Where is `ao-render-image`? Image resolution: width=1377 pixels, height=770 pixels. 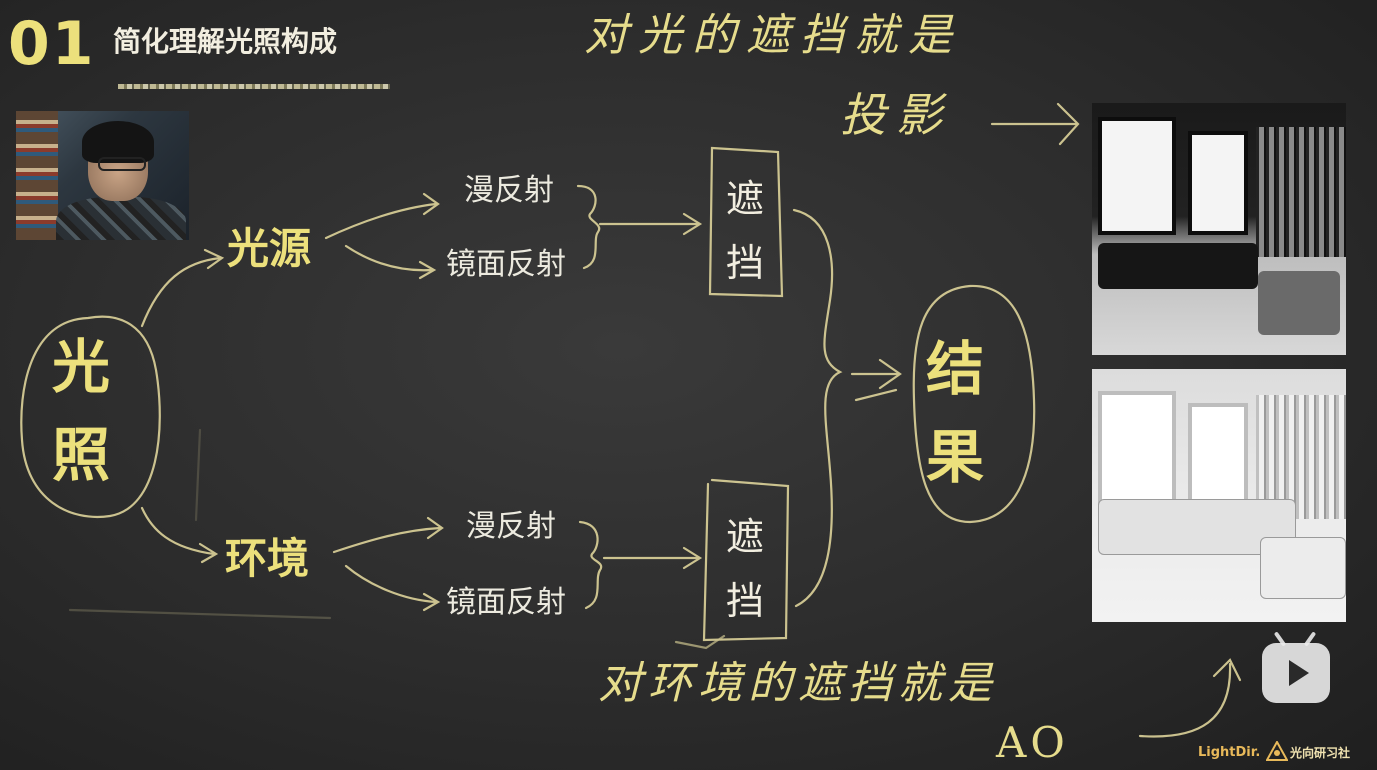 ao-render-image is located at coordinates (1219, 495).